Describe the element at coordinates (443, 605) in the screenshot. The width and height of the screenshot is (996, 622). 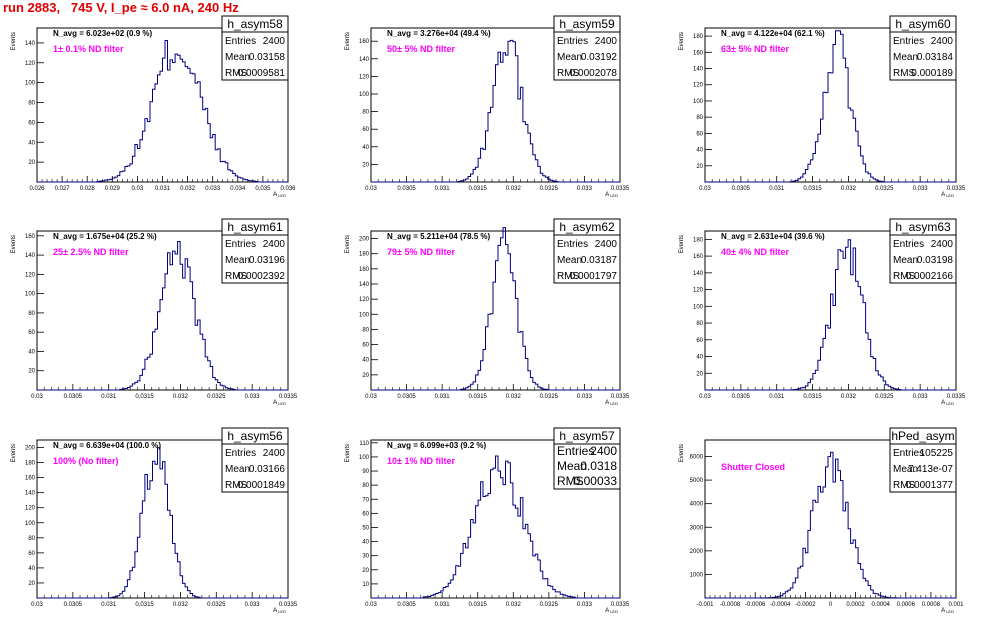
I see `x-tick-label: 0.031` at that location.